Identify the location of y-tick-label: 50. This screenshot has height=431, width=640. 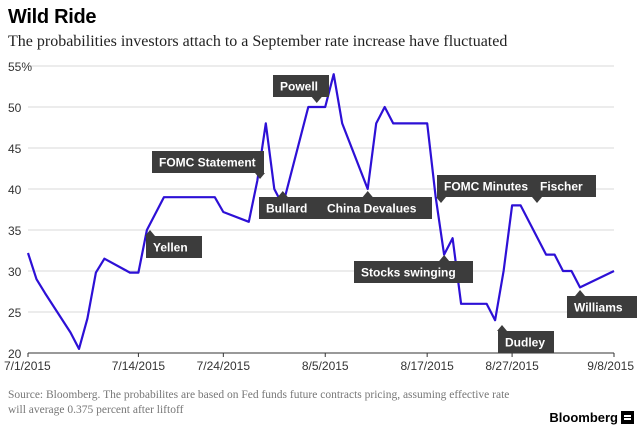
(15, 108).